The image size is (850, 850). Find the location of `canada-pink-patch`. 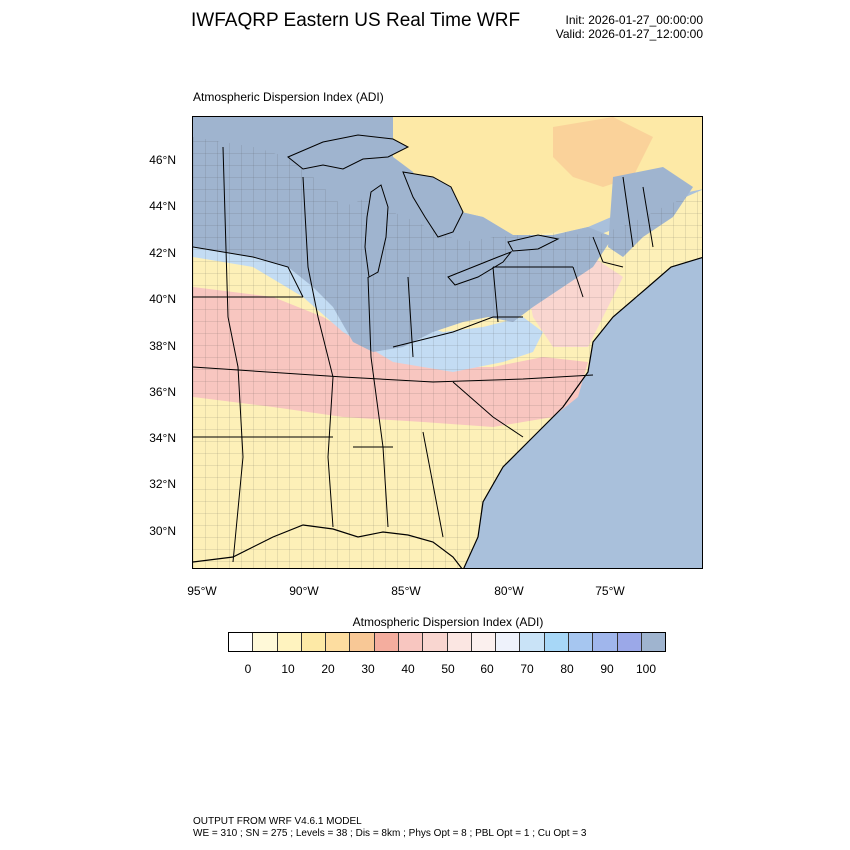

canada-pink-patch is located at coordinates (603, 152).